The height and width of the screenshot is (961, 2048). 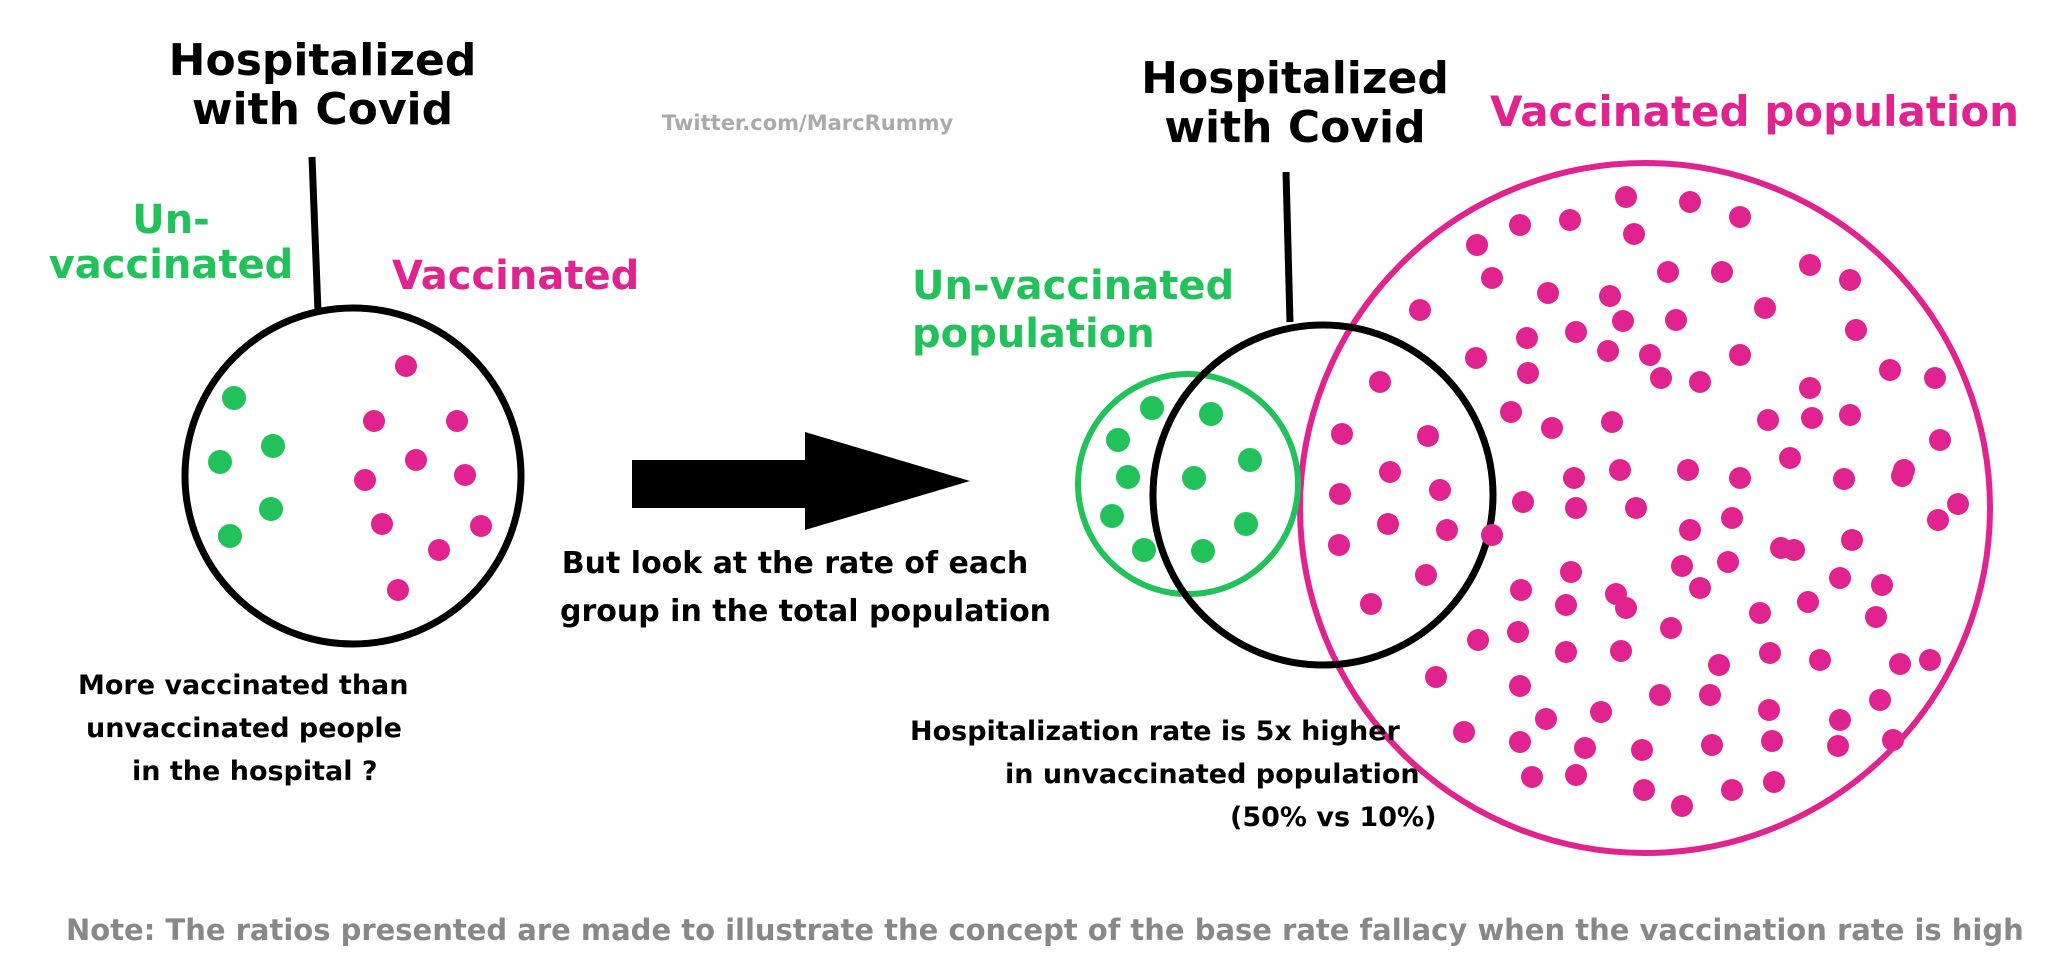 What do you see at coordinates (246, 467) in the screenshot?
I see `left-unvaccinated-dots` at bounding box center [246, 467].